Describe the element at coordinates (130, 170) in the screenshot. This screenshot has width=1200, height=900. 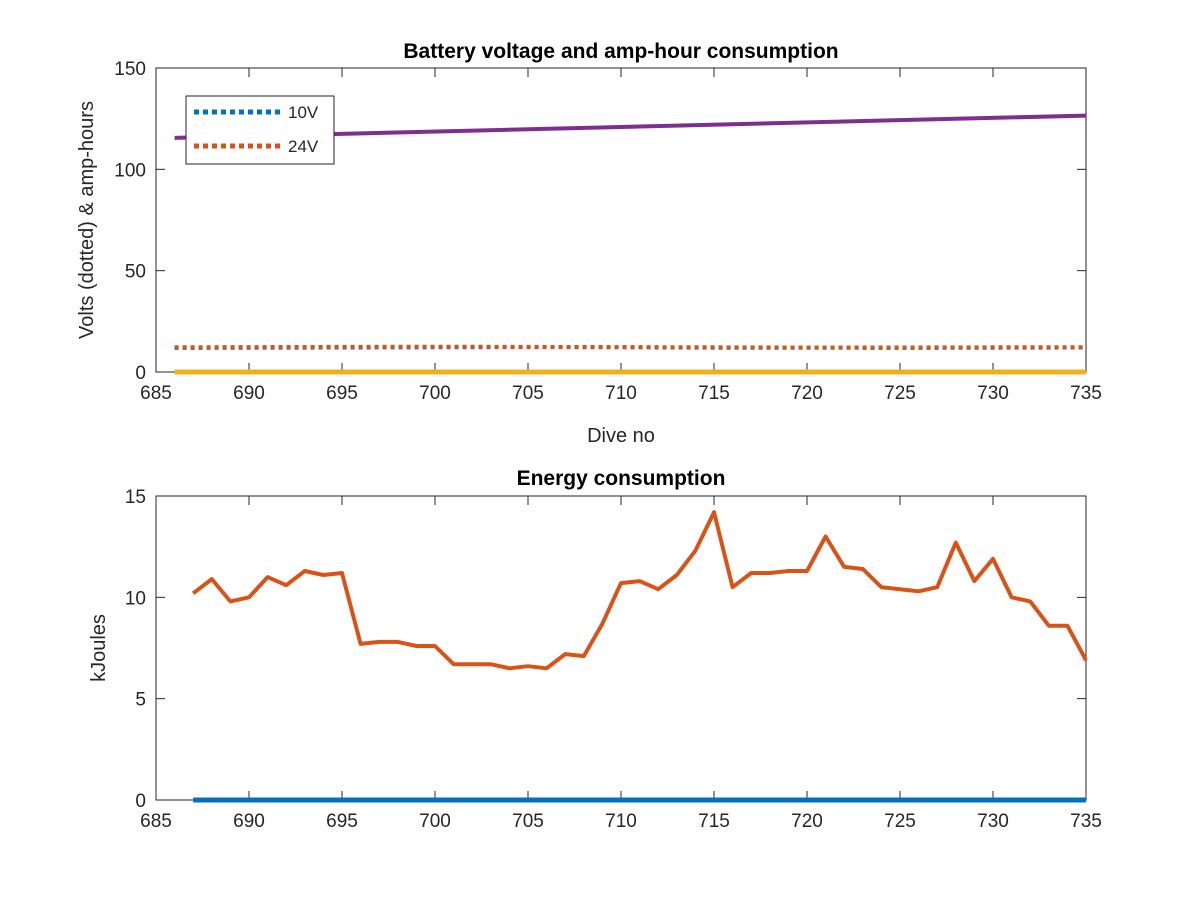
I see `y-tick-label: 100` at that location.